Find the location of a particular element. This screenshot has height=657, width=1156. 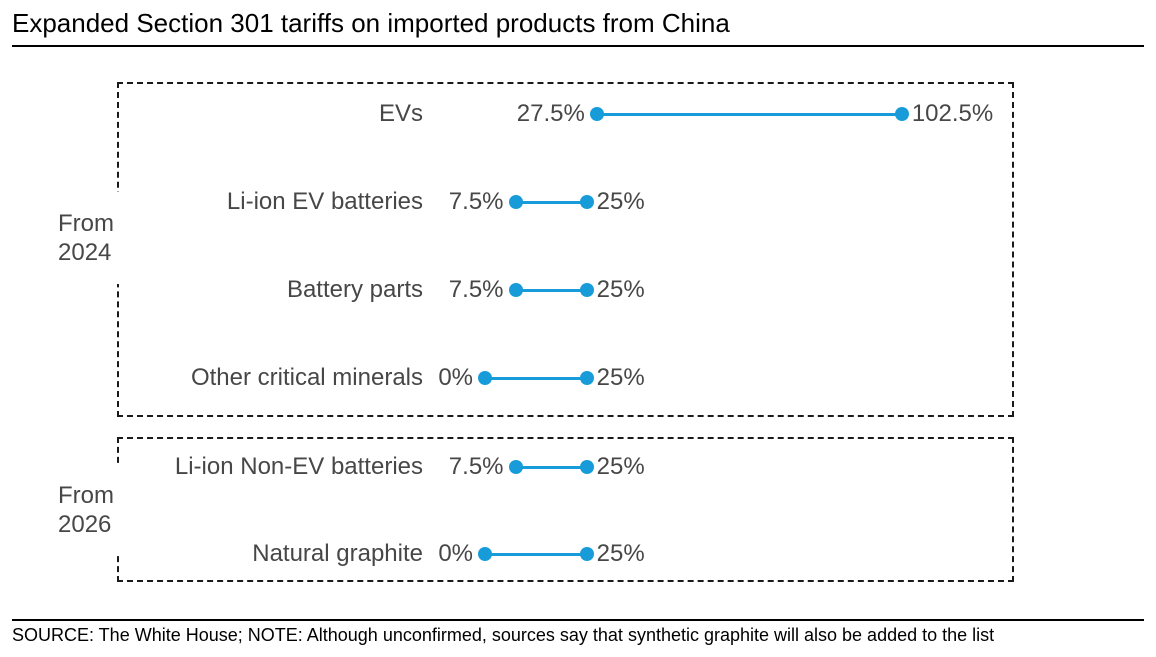

group-label-from-2026: From 2026 is located at coordinates (79, 510).